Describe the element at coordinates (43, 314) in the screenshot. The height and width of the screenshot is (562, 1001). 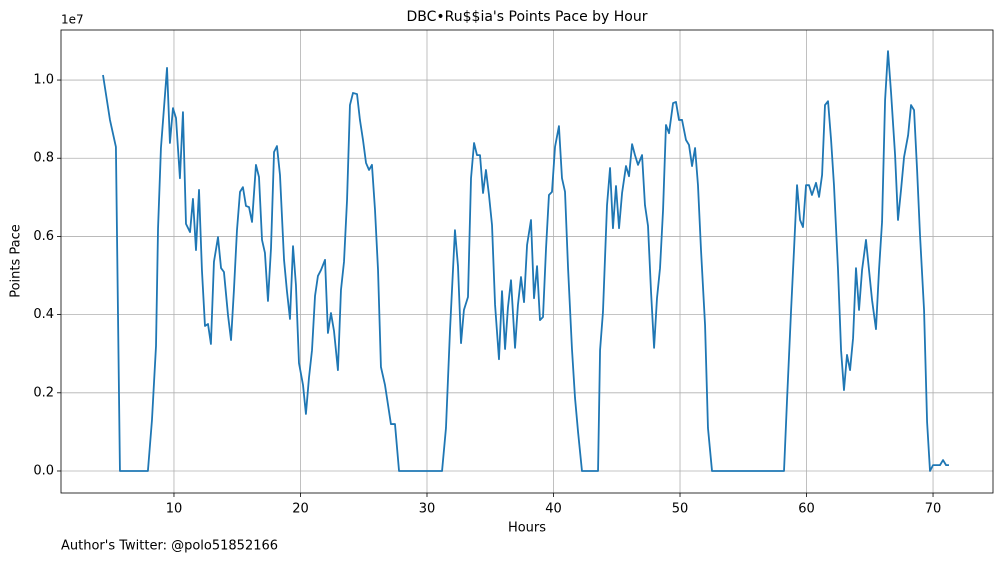
I see `y-tick-label: 0.4` at that location.